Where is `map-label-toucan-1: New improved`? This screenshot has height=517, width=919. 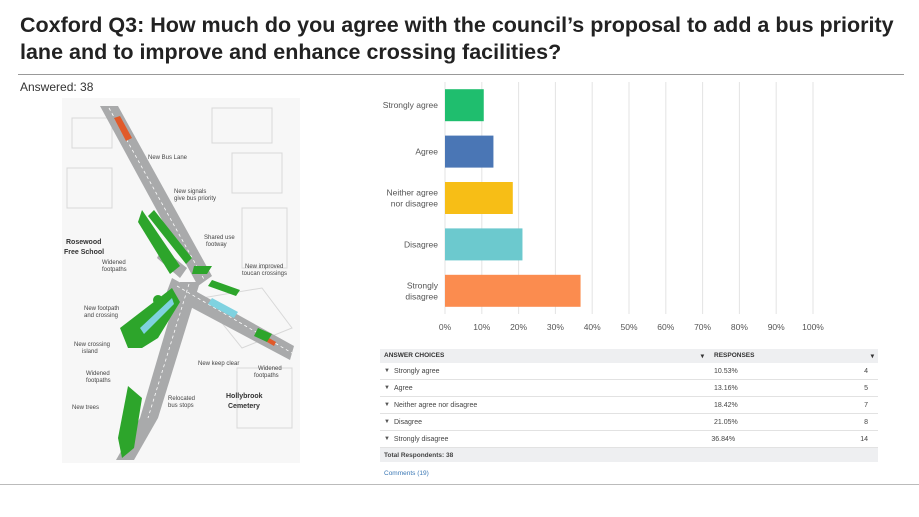 map-label-toucan-1: New improved is located at coordinates (264, 267).